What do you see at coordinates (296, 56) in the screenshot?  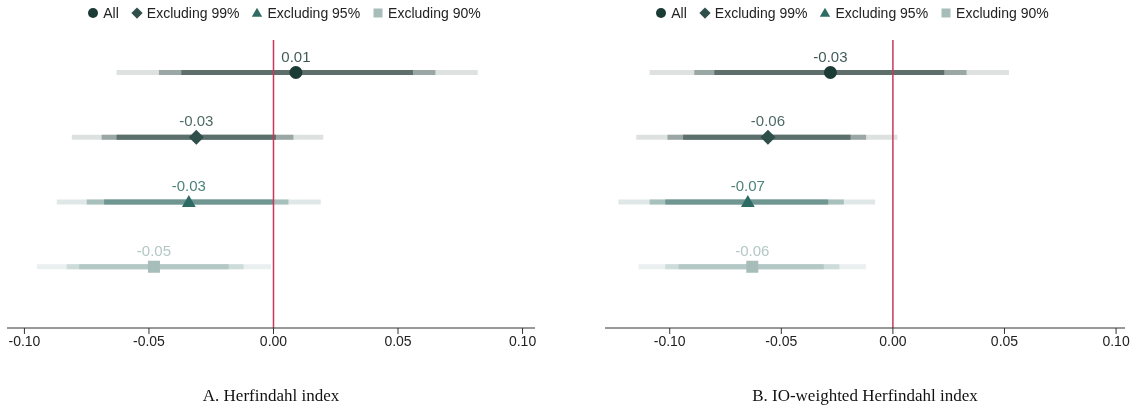 I see `data-label: 0.01` at bounding box center [296, 56].